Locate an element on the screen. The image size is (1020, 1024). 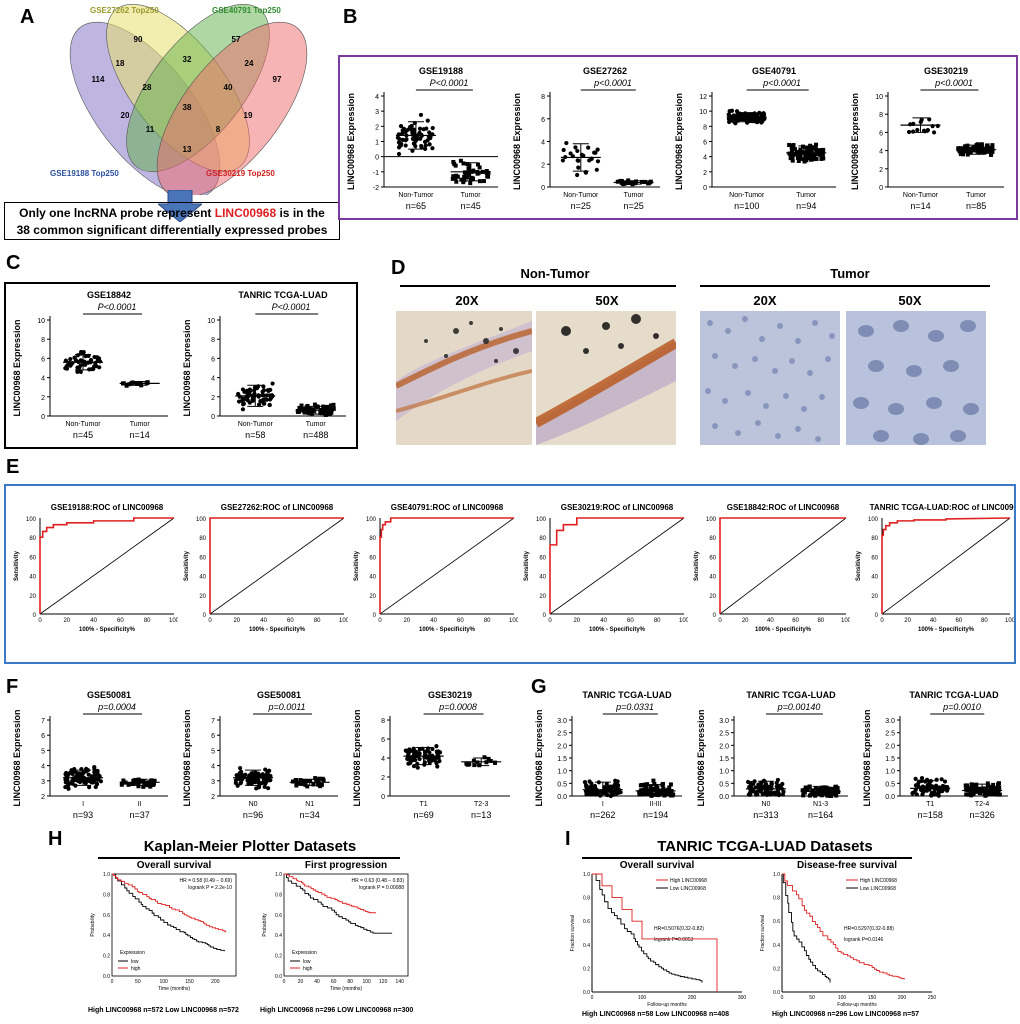
panel-label-a: A is located at coordinates (27, 17).